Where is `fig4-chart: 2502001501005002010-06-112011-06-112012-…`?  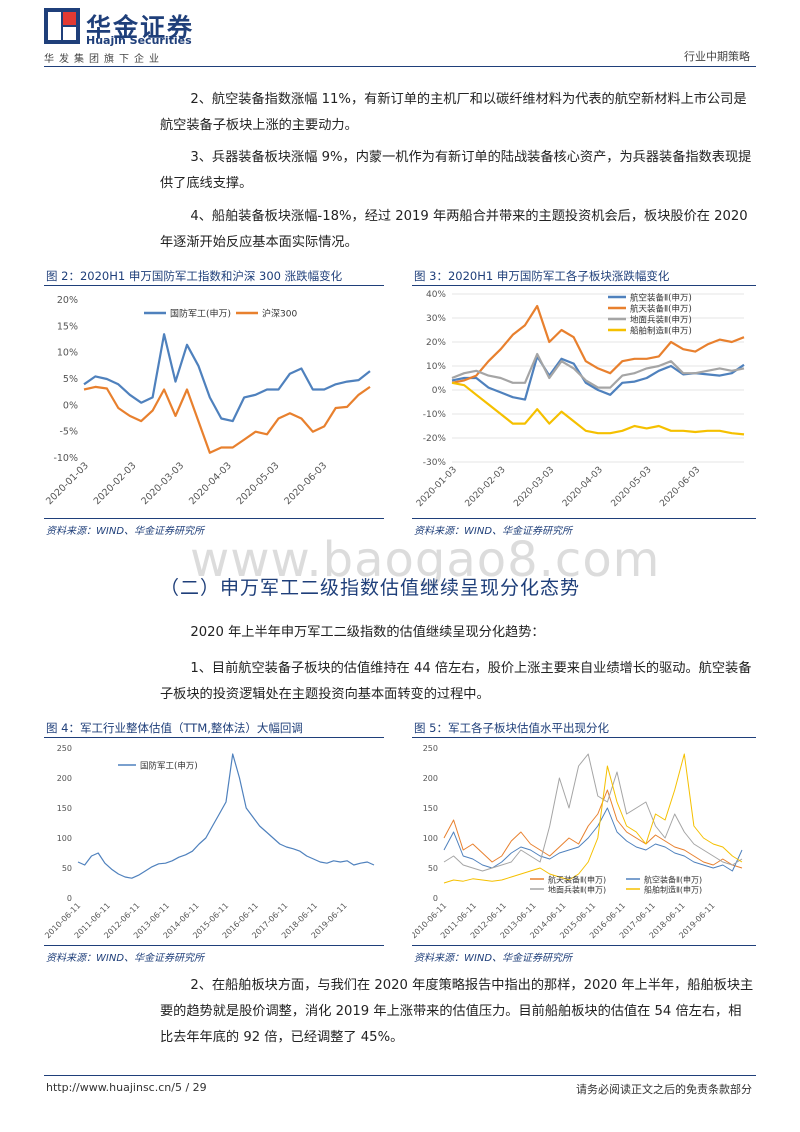
fig4-chart: 2502001501005002010-06-112011-06-112012-… is located at coordinates (209, 842).